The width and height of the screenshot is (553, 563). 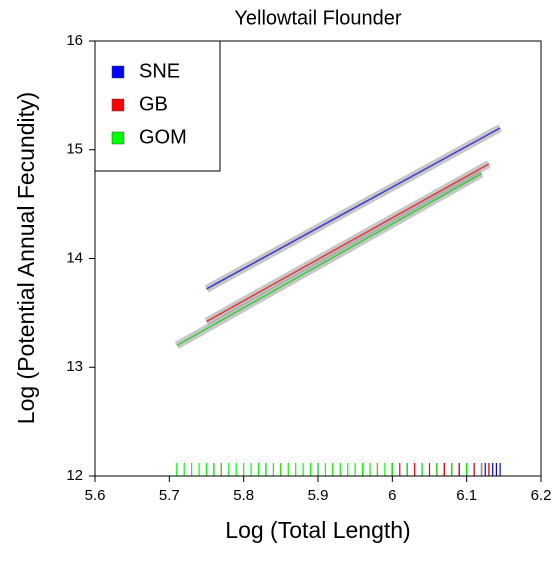 I want to click on x-tick-label: 6.1, so click(x=466, y=495).